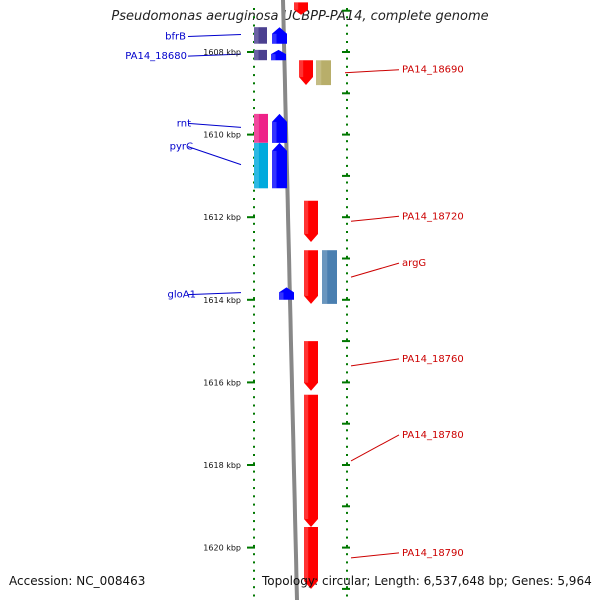 This screenshot has width=600, height=600. Describe the element at coordinates (182, 295) in the screenshot. I see `gene-label-left: gloA1` at that location.